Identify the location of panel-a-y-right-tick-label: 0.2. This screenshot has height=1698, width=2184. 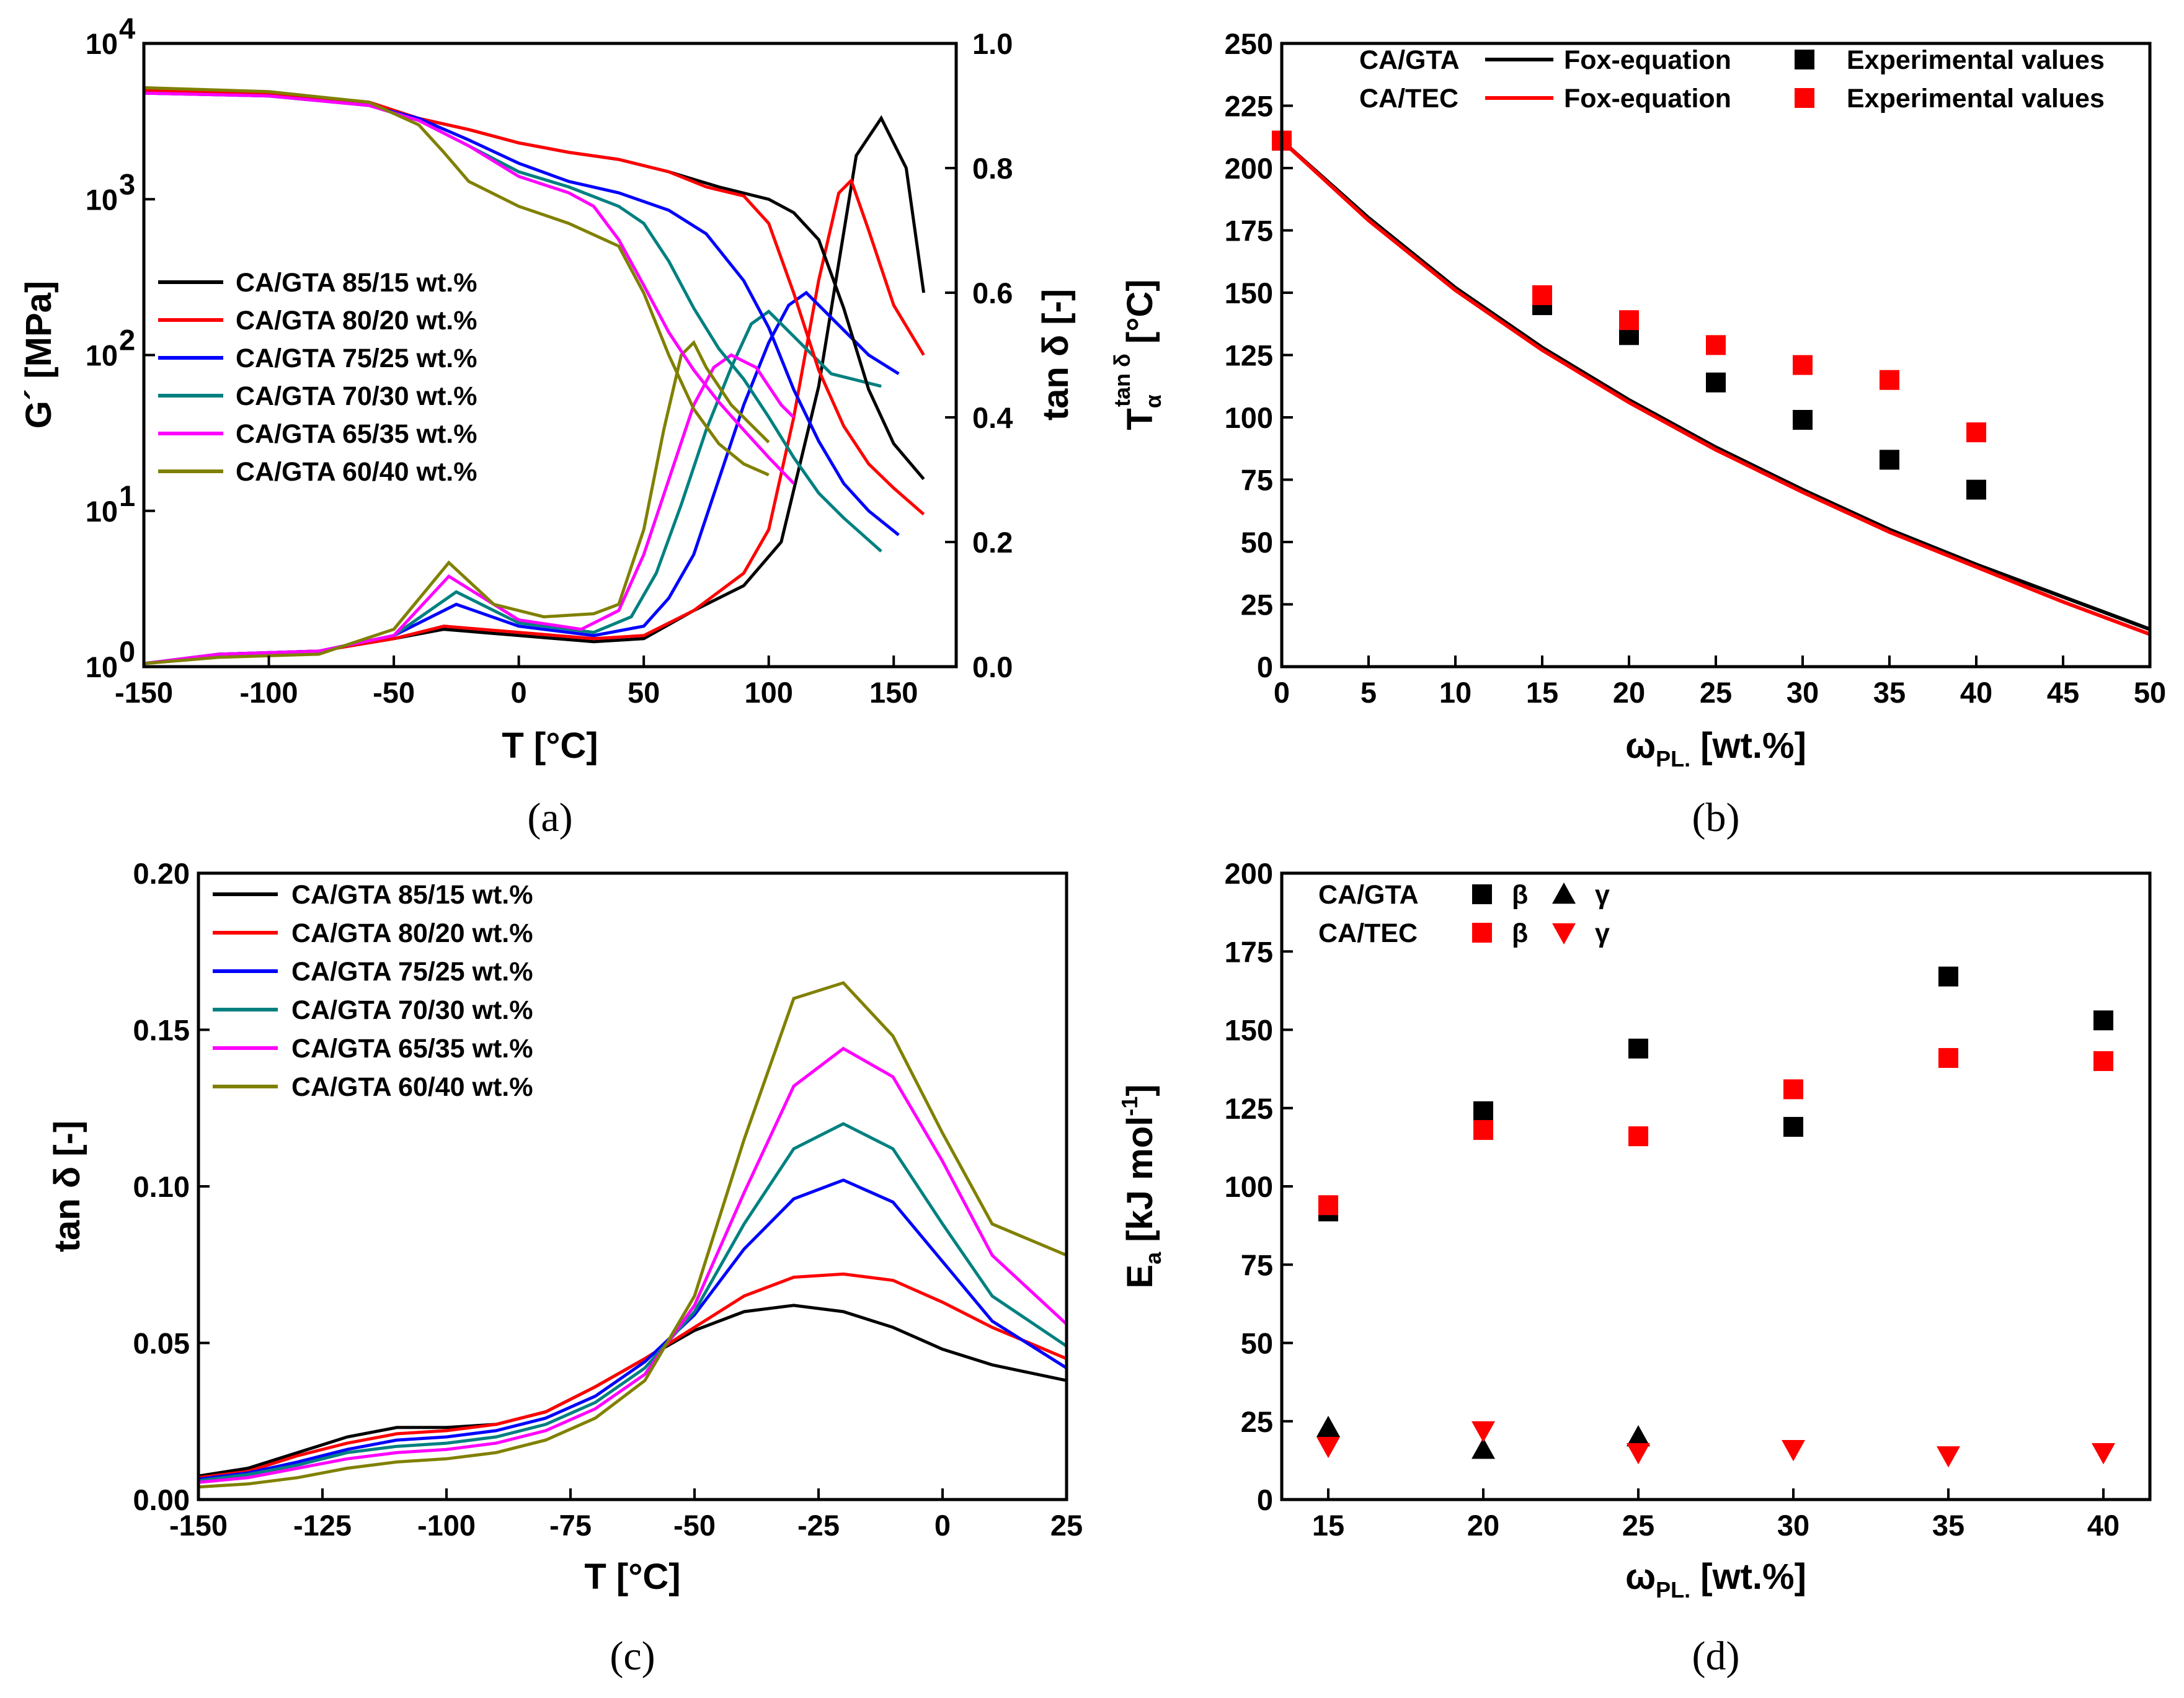
(993, 542).